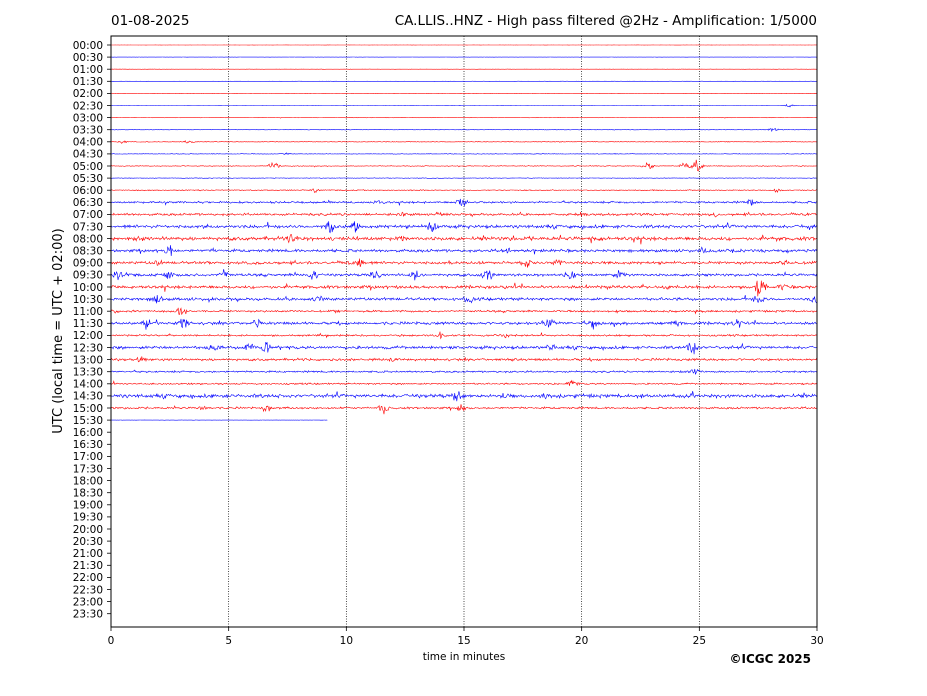 The width and height of the screenshot is (927, 696). What do you see at coordinates (88, 179) in the screenshot?
I see `y-tick-label-11: 05:30` at bounding box center [88, 179].